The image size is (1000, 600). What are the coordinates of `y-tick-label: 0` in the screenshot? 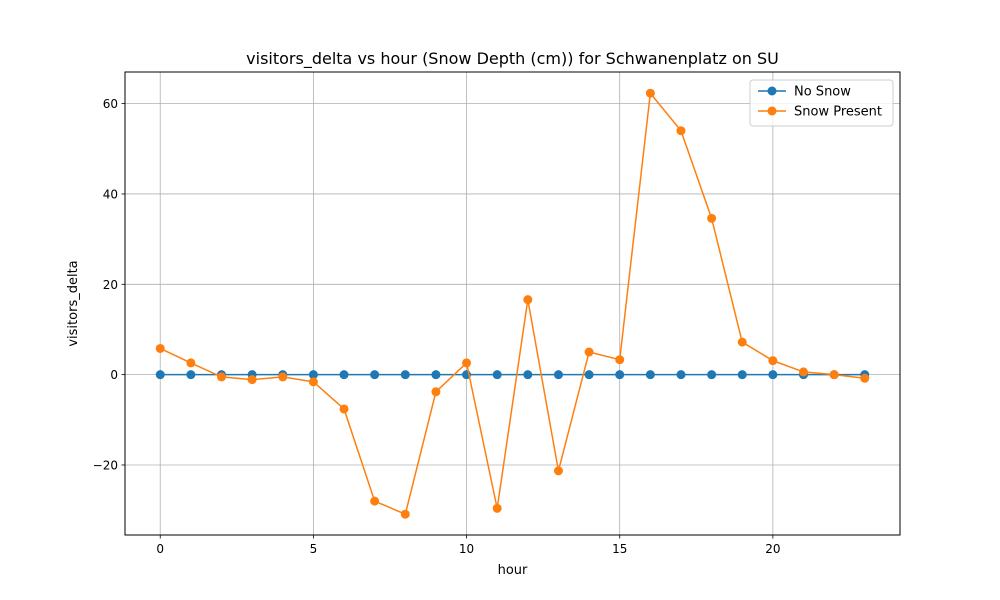 It's located at (114, 375).